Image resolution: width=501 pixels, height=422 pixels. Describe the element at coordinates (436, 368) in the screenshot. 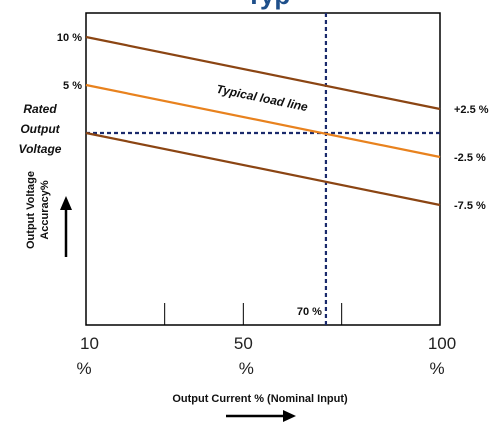

I see `x-tick-unit-2: %` at that location.